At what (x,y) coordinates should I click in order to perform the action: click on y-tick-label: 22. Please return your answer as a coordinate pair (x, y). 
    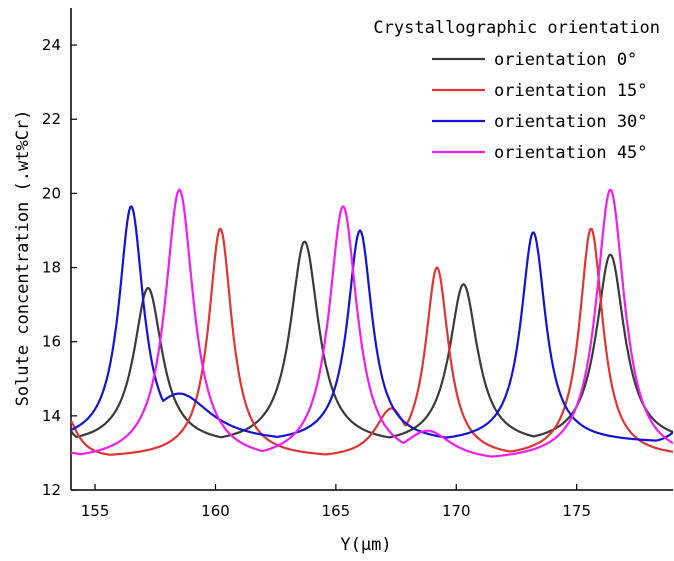
    Looking at the image, I should click on (51, 119).